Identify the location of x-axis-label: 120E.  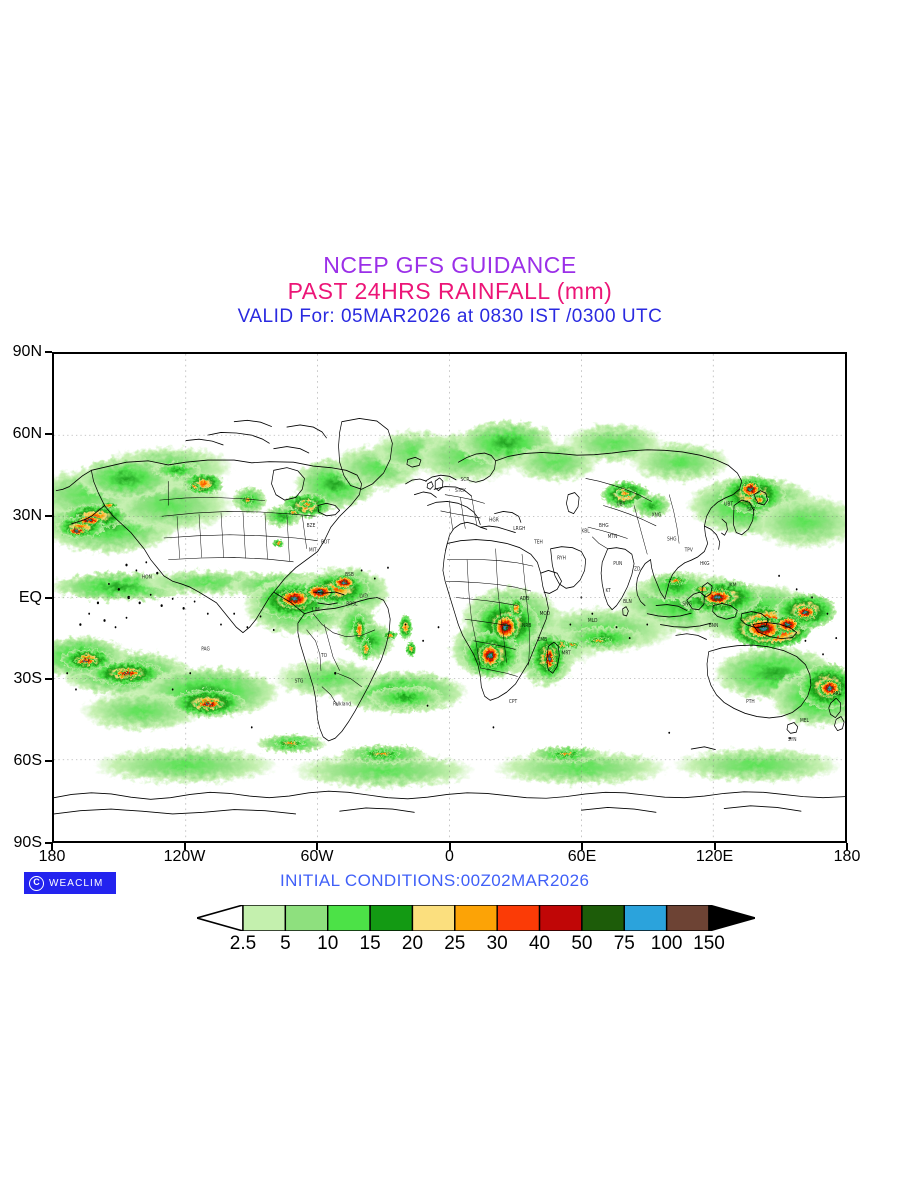
(714, 856).